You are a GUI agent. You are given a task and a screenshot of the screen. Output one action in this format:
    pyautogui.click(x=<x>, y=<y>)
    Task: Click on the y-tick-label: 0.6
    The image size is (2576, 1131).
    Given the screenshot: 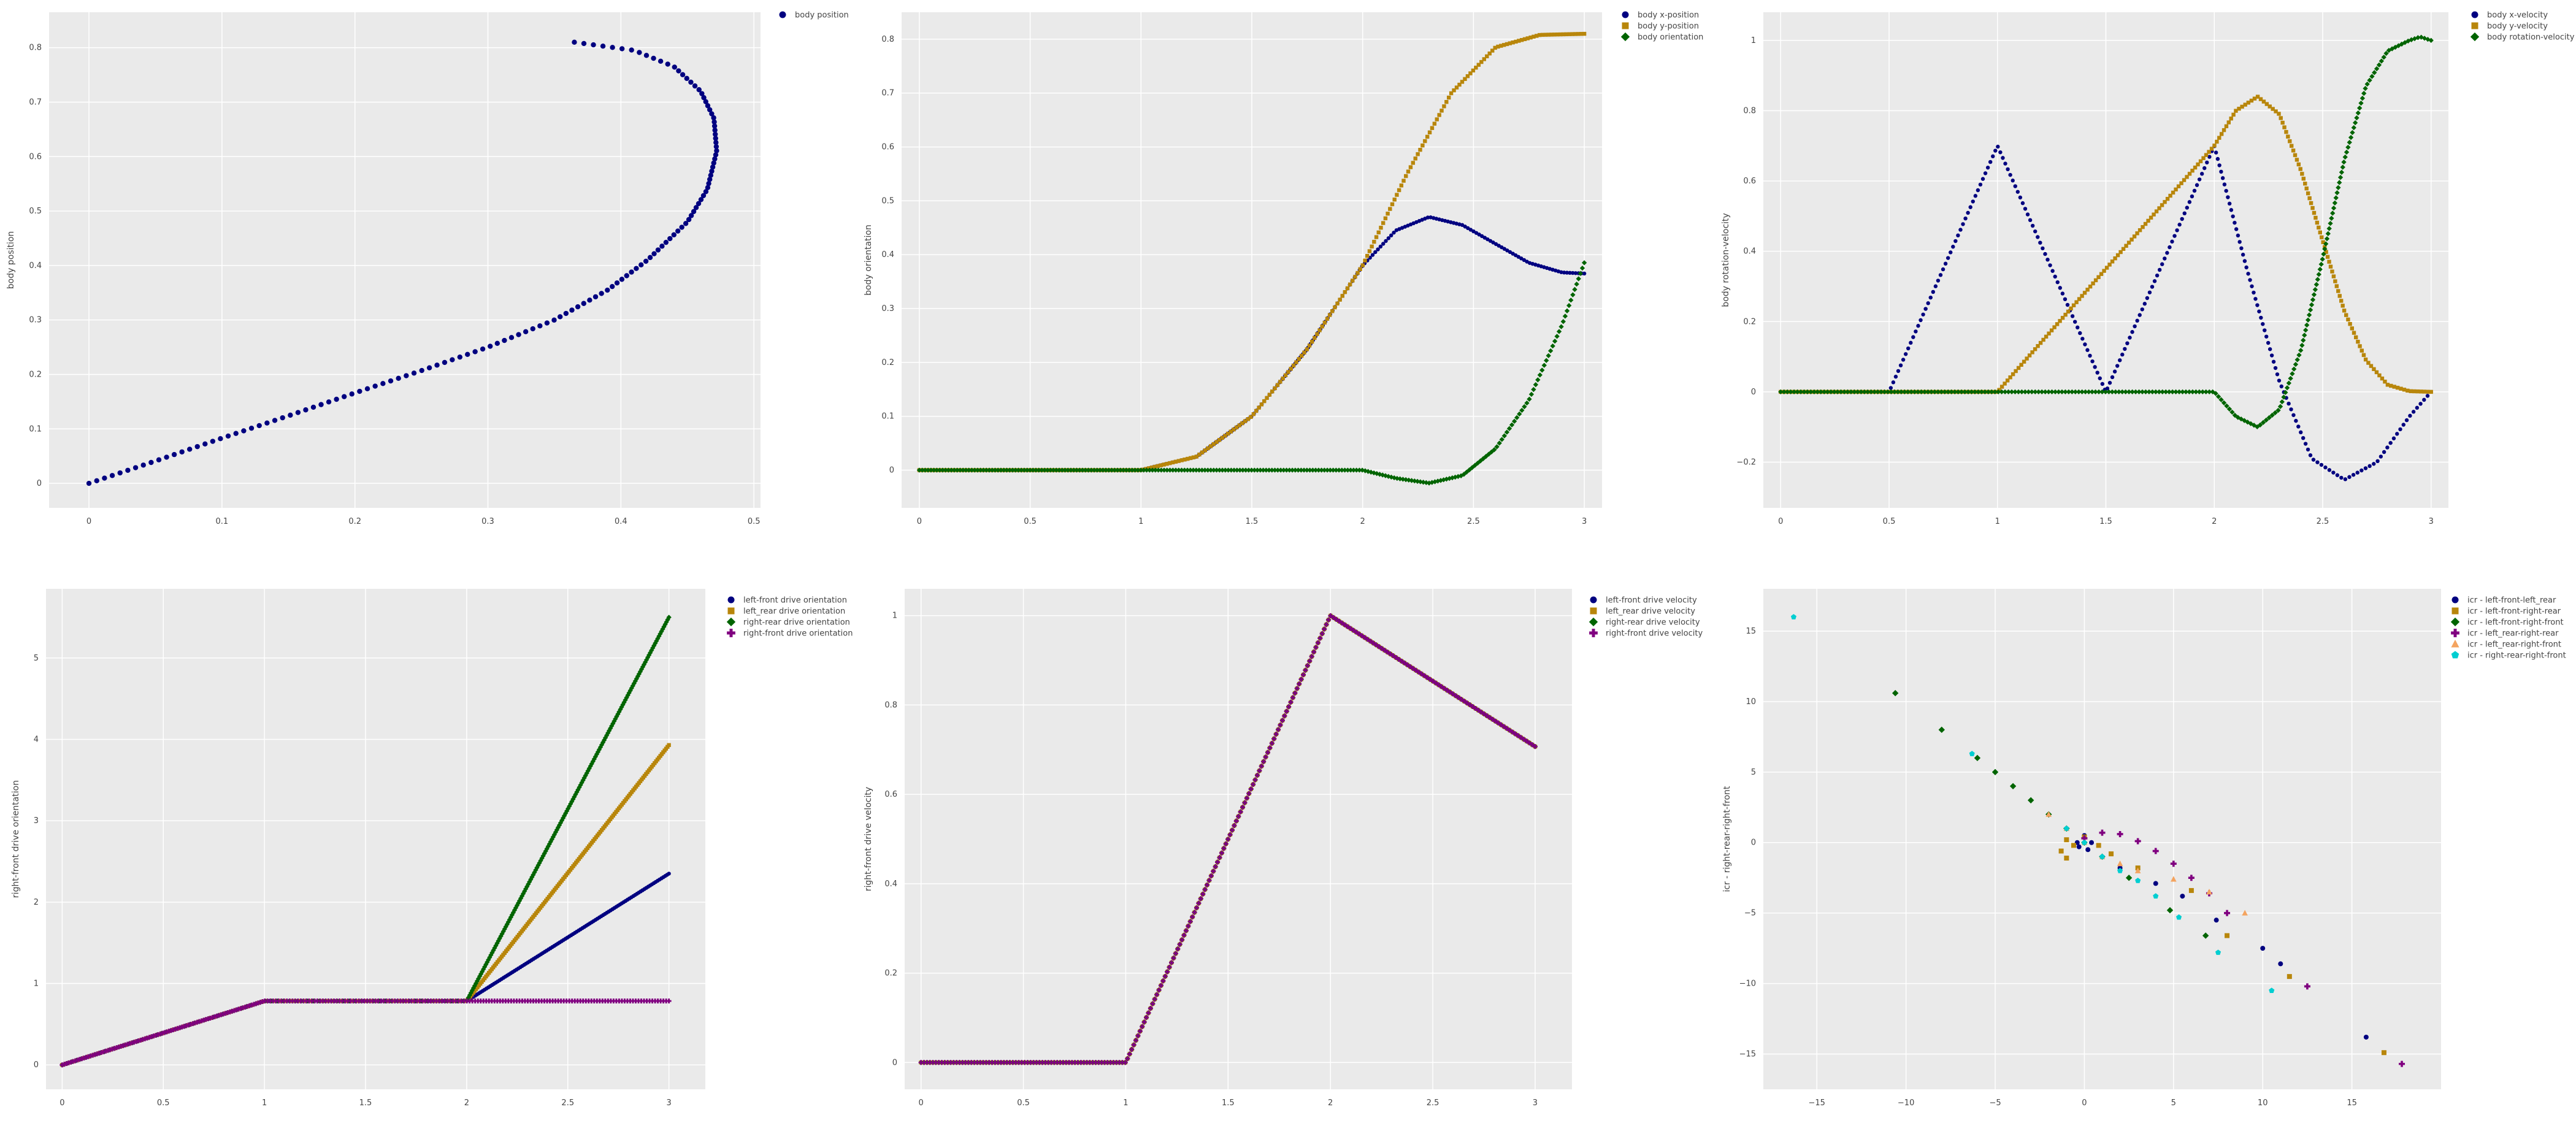 What is the action you would take?
    pyautogui.click(x=887, y=147)
    